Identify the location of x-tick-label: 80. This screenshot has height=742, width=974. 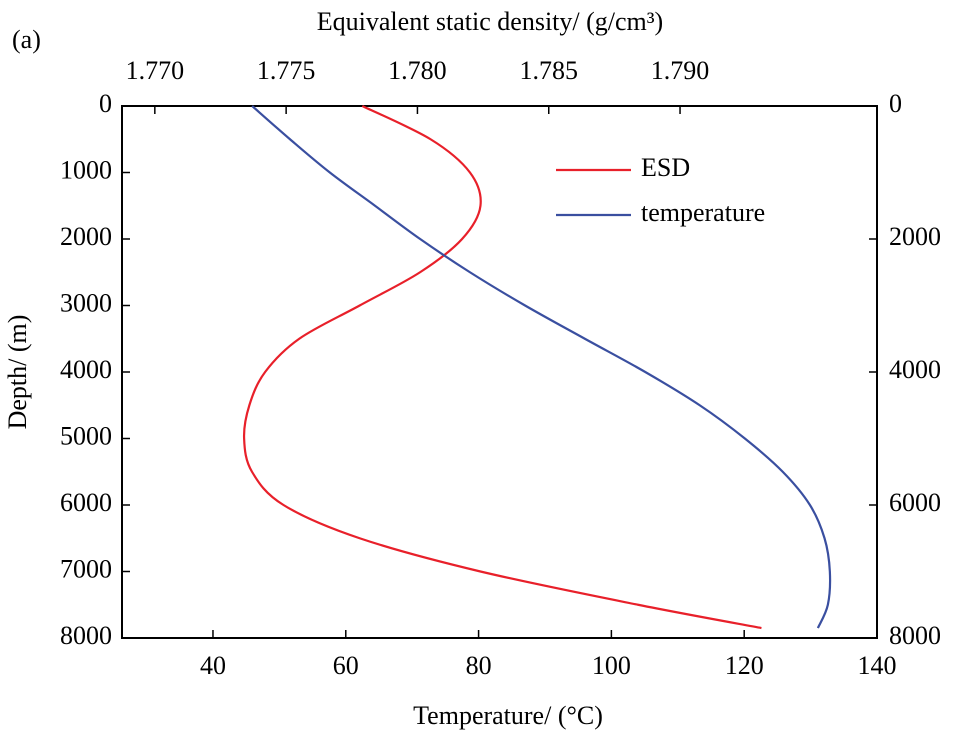
(479, 665).